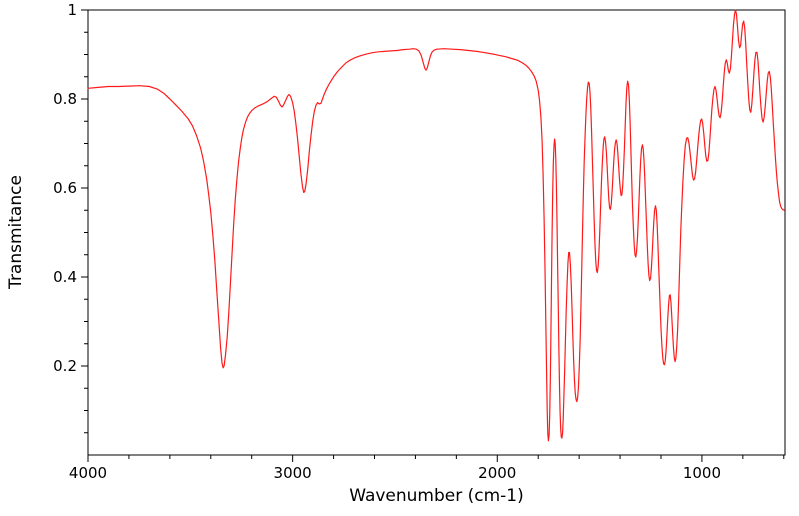 The image size is (799, 516). I want to click on x-tick-label: 1000, so click(702, 473).